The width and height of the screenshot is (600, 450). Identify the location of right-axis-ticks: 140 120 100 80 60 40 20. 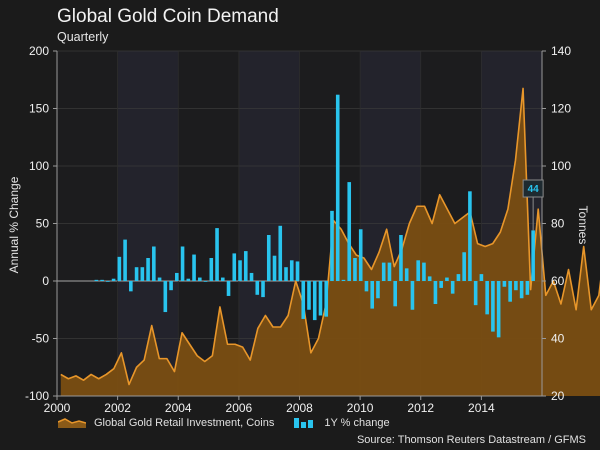
(556, 223).